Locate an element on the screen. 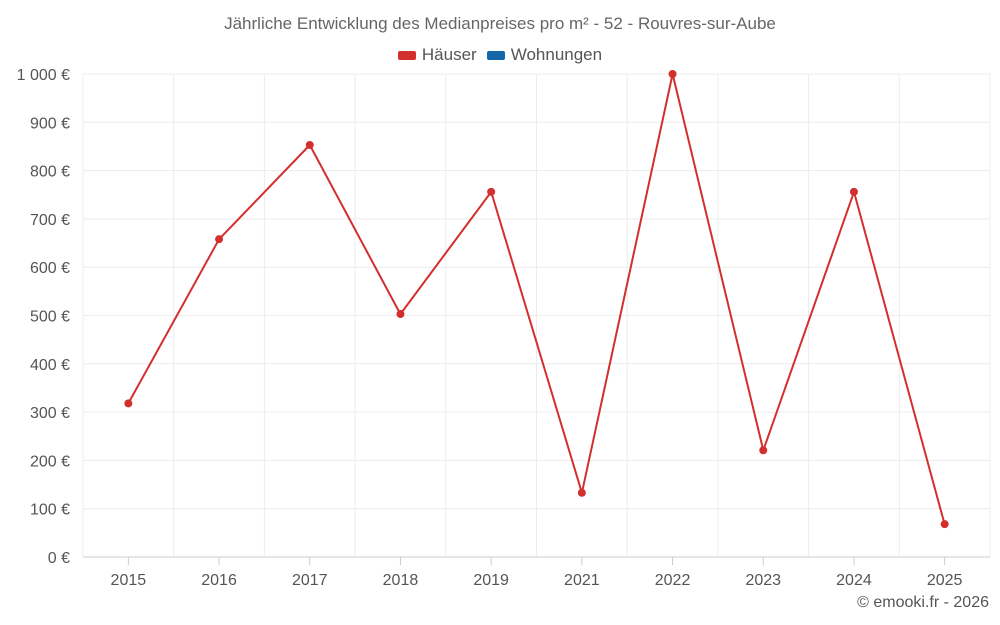 The height and width of the screenshot is (625, 1000). y-tick-label: 500 € is located at coordinates (50, 317).